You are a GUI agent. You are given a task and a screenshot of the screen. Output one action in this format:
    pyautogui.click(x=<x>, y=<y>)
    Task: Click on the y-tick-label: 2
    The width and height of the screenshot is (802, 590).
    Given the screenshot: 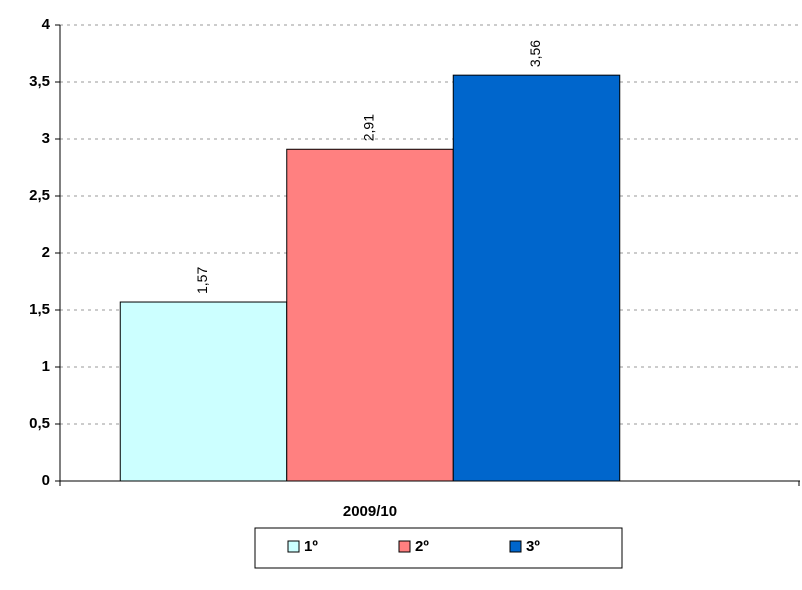 What is the action you would take?
    pyautogui.click(x=46, y=252)
    